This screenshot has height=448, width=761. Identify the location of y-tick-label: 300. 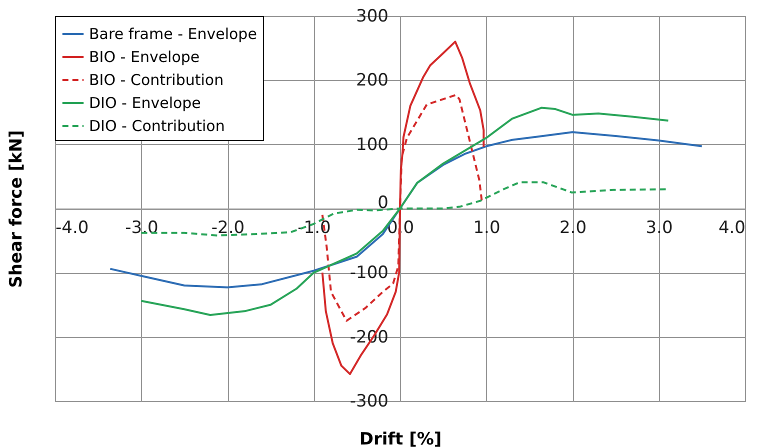
(372, 16).